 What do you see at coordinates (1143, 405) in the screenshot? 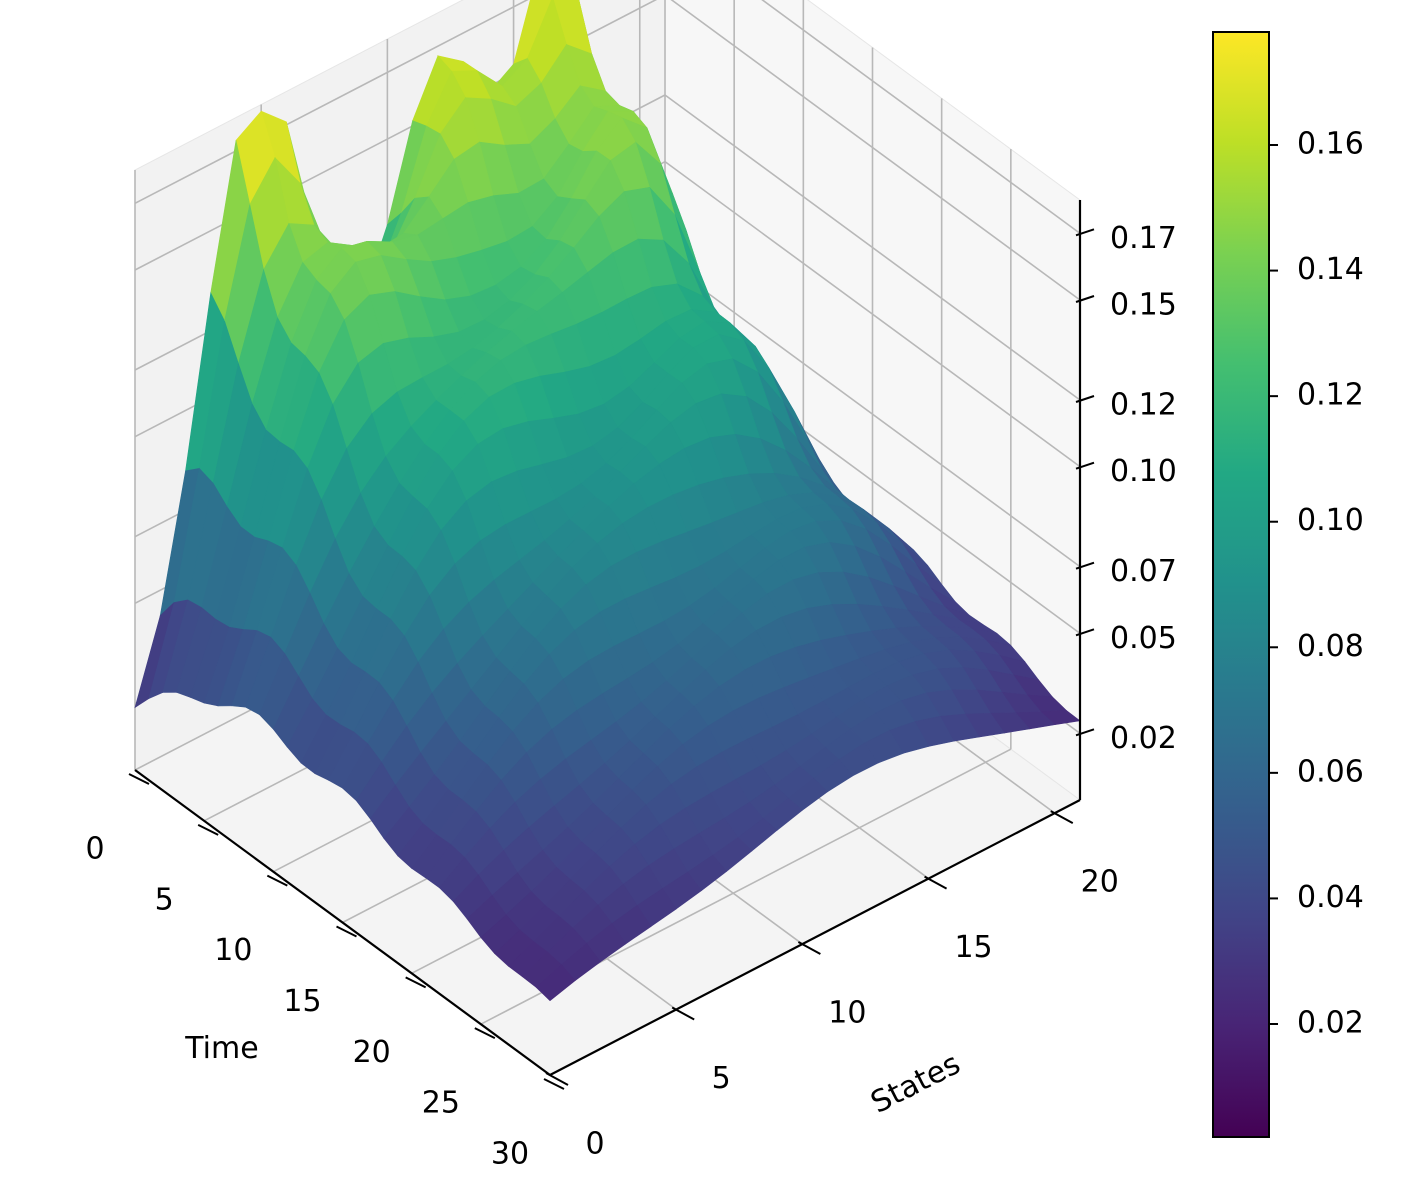
I see `z-tick-label: 0.12` at bounding box center [1143, 405].